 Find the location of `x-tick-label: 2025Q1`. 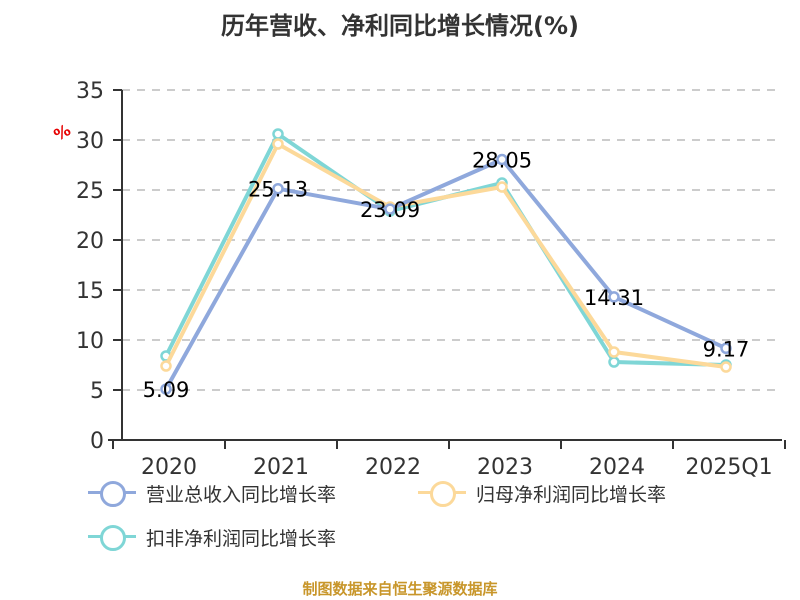

x-tick-label: 2025Q1 is located at coordinates (728, 467).